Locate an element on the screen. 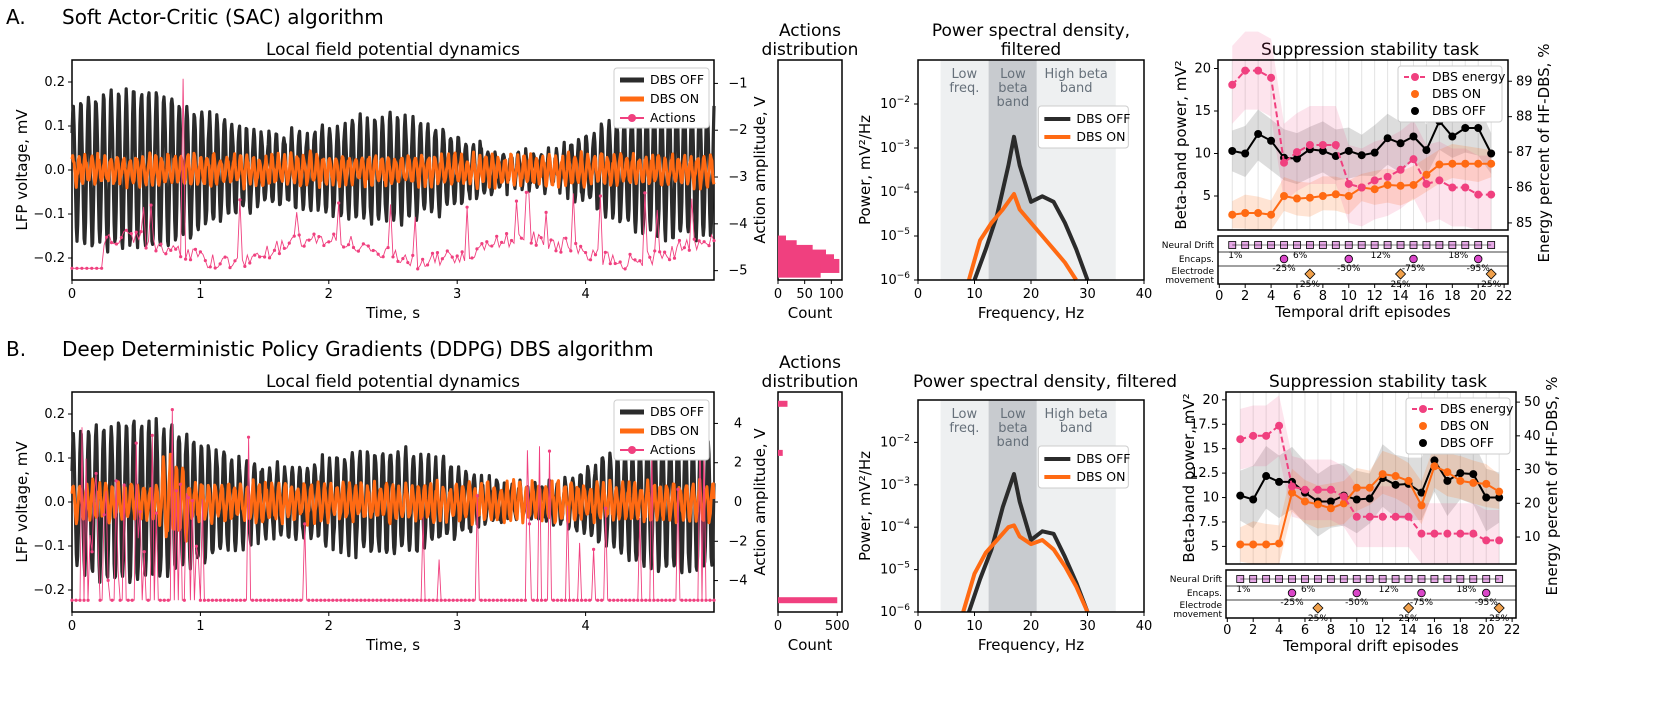 This screenshot has height=704, width=1661. stab-ytick-label: 12.5 is located at coordinates (1204, 473).